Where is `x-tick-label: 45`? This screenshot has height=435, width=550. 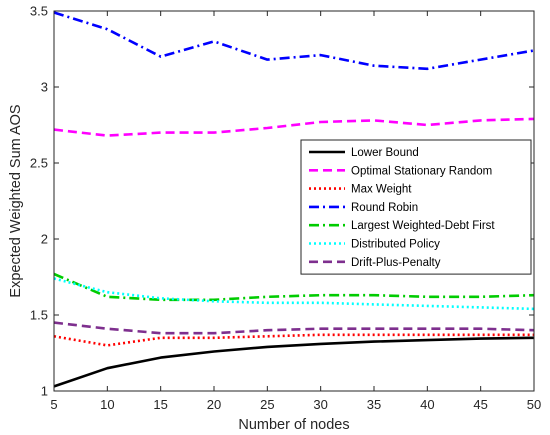
x-tick-label: 45 is located at coordinates (480, 404).